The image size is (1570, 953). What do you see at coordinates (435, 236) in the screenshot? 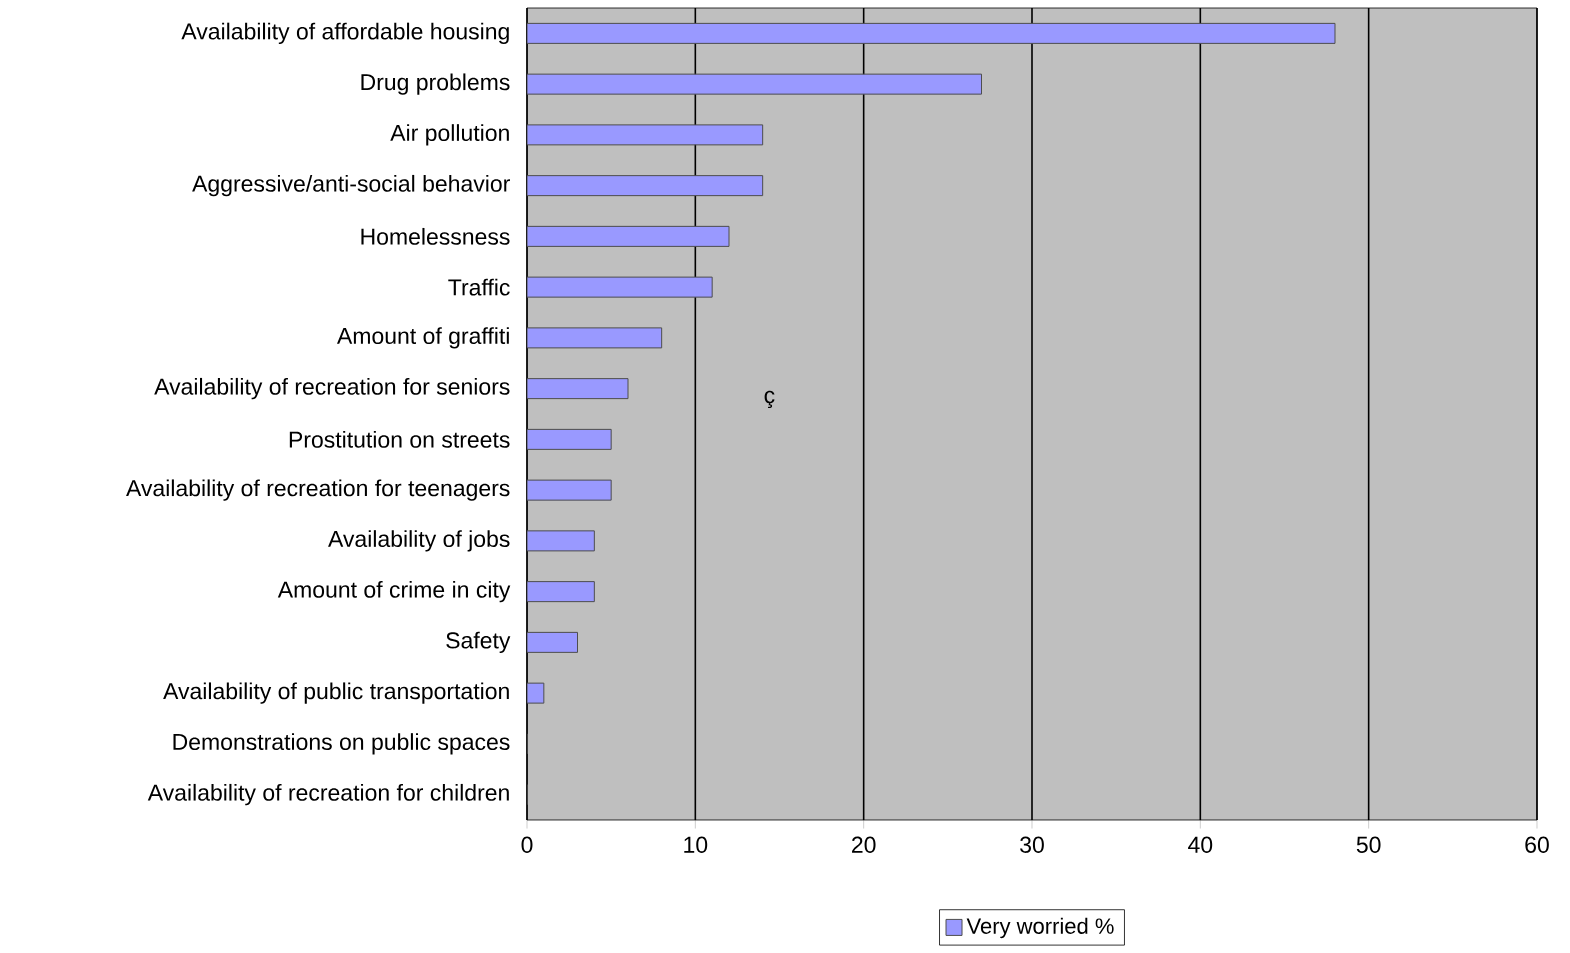
I see `y-tick-label: Homelessness` at bounding box center [435, 236].